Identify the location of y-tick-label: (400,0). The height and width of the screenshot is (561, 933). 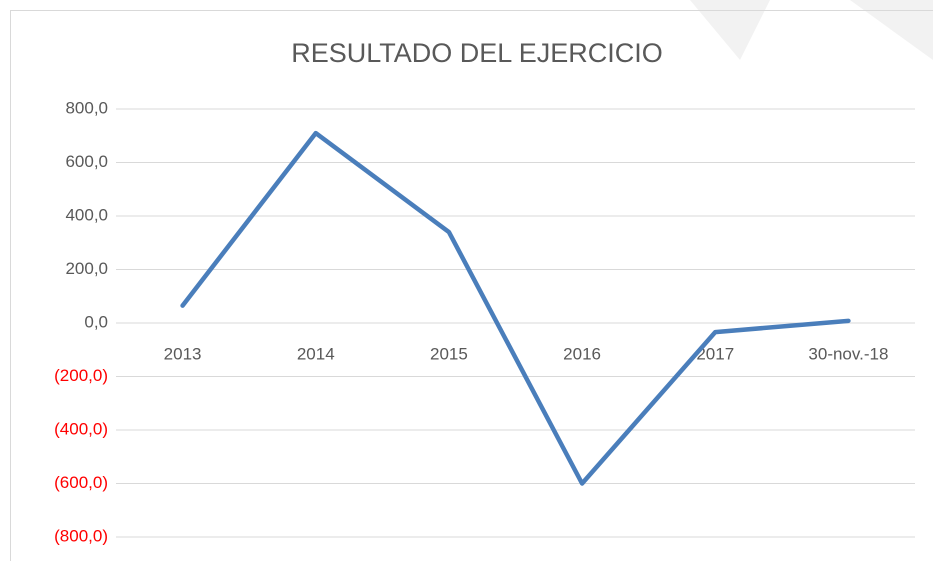
(81, 428).